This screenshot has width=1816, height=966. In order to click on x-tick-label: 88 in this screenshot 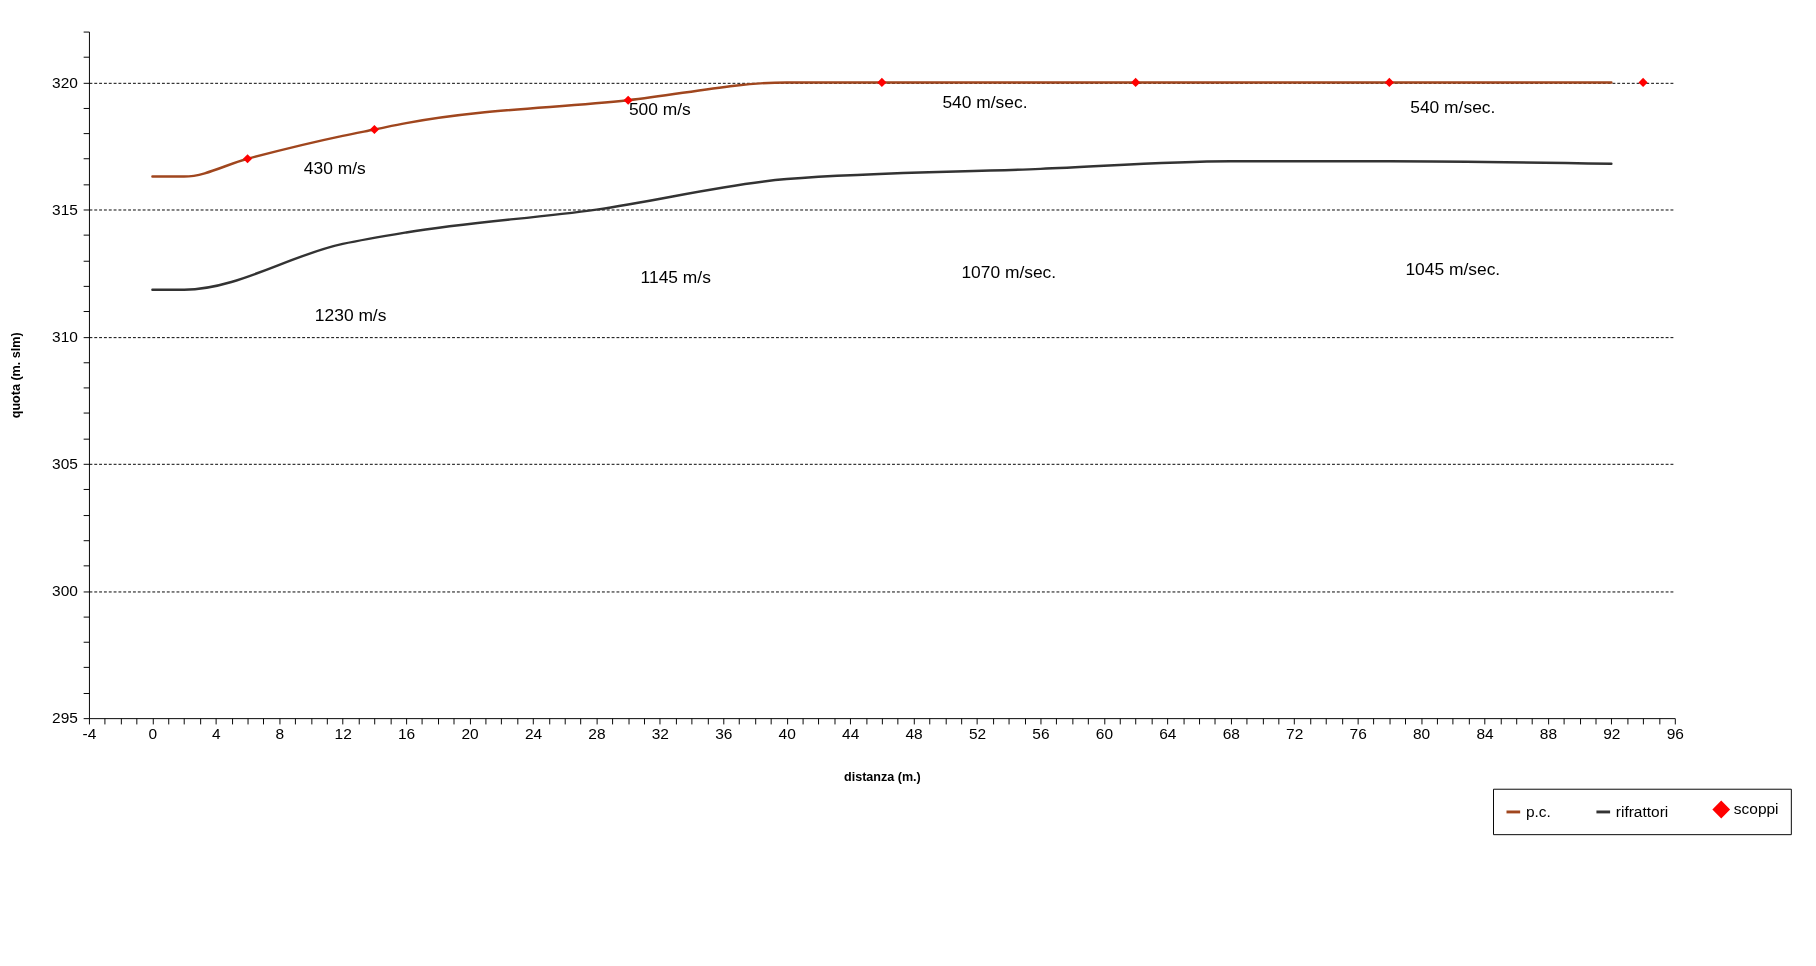, I will do `click(1548, 733)`.